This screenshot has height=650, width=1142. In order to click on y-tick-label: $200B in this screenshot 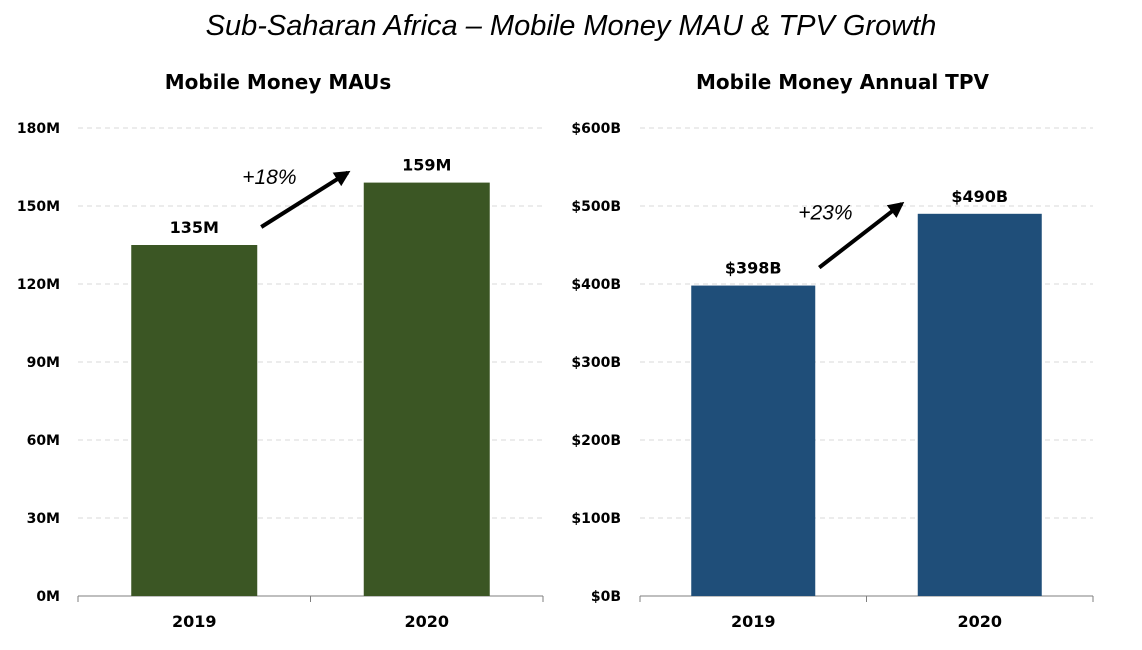, I will do `click(596, 441)`.